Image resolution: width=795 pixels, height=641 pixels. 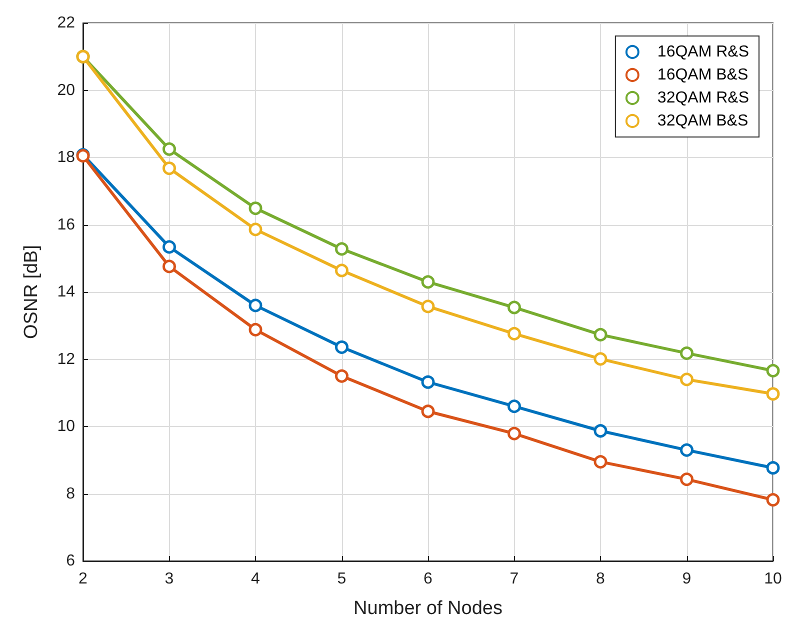 What do you see at coordinates (66, 90) in the screenshot?
I see `y-tick-label: 20` at bounding box center [66, 90].